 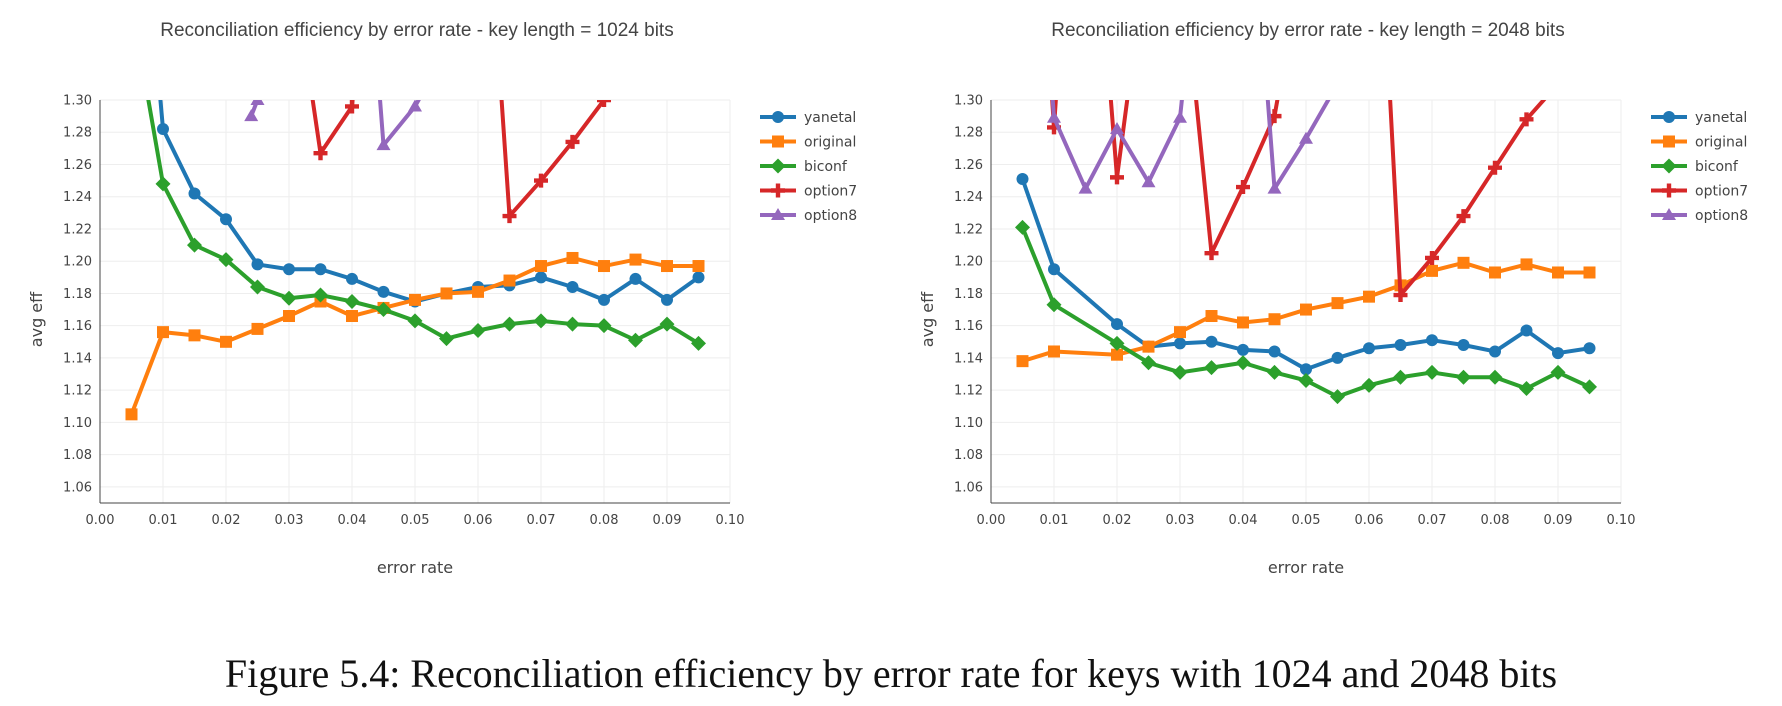 I want to click on y-tick-label: 1.20, so click(x=77, y=262).